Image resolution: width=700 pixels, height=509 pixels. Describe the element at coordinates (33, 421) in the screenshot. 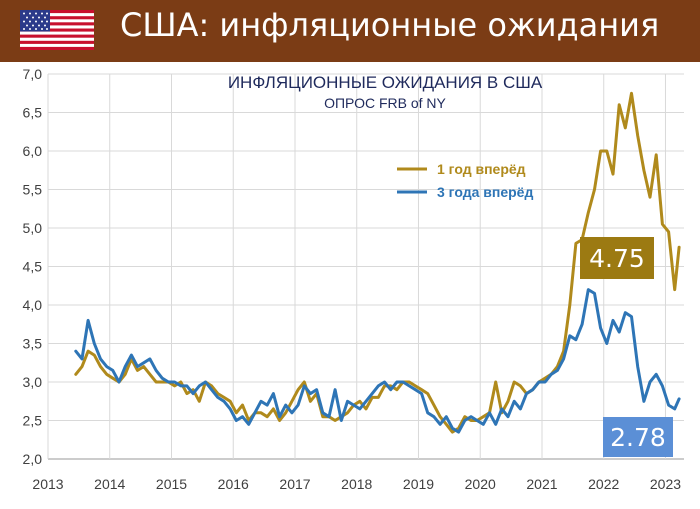

I see `y-tick-label: 2,5` at that location.